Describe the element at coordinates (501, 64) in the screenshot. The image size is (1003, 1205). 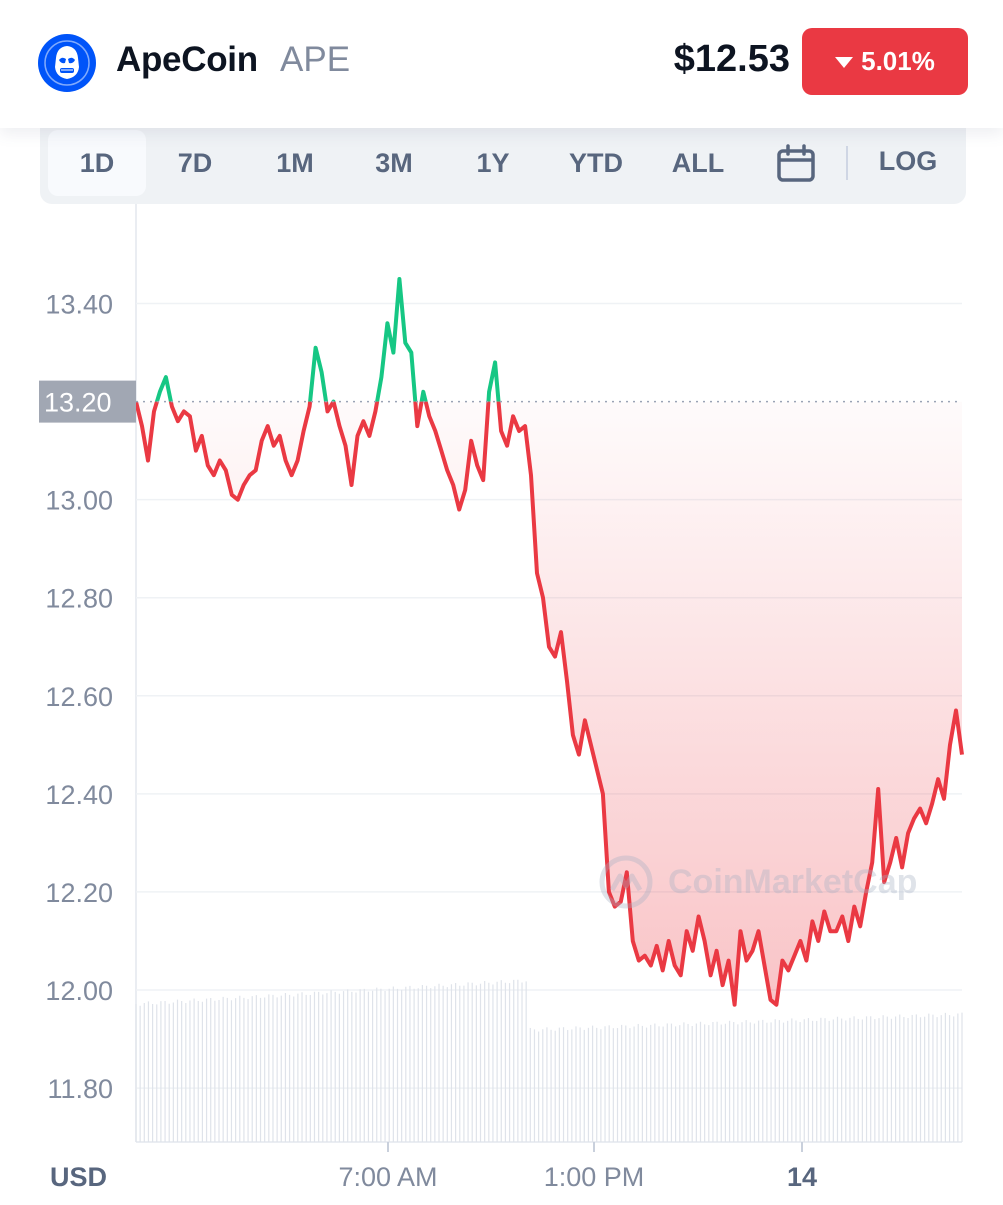
I see `coin-header: ApeCoin APE $12.53 5.01%` at that location.